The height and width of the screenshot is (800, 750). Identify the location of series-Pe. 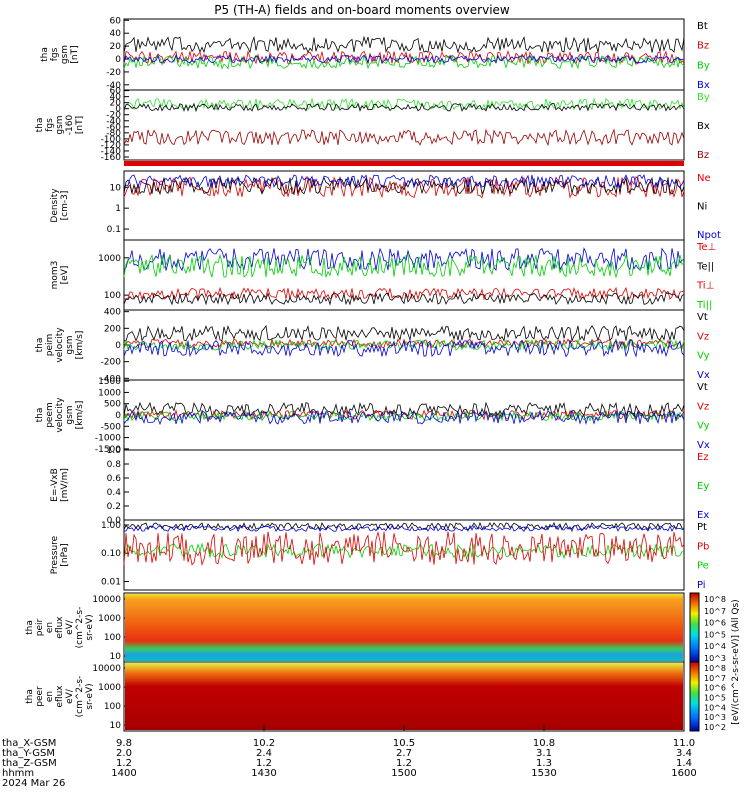
(404, 551).